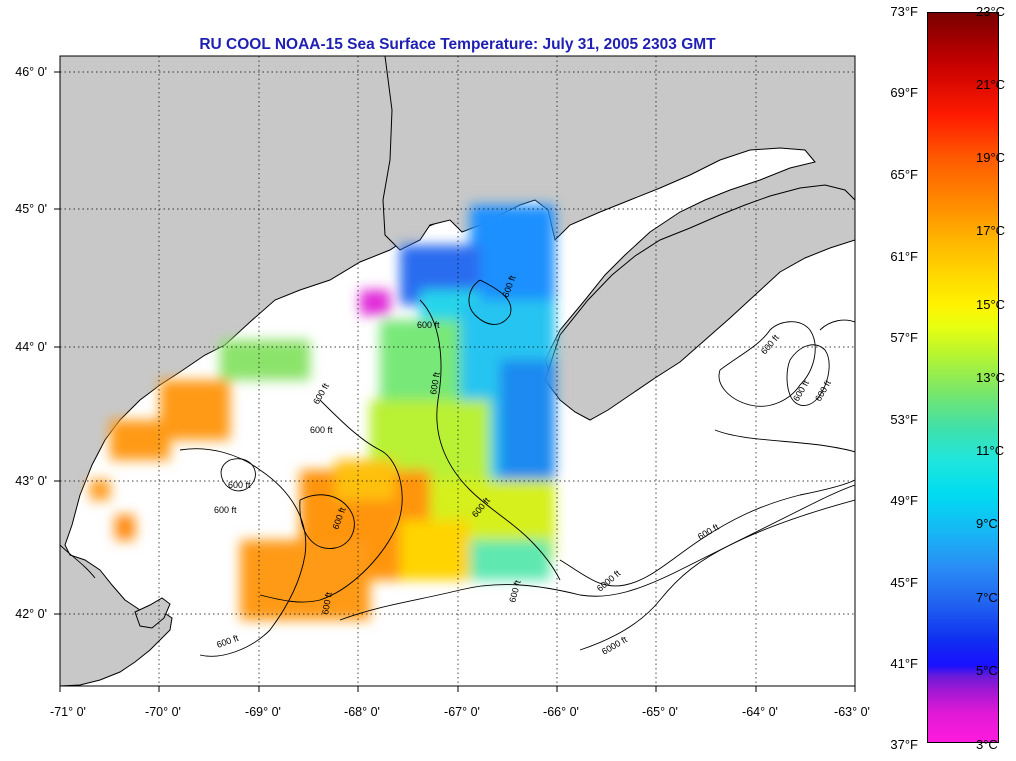  I want to click on cape-cod, so click(152, 613).